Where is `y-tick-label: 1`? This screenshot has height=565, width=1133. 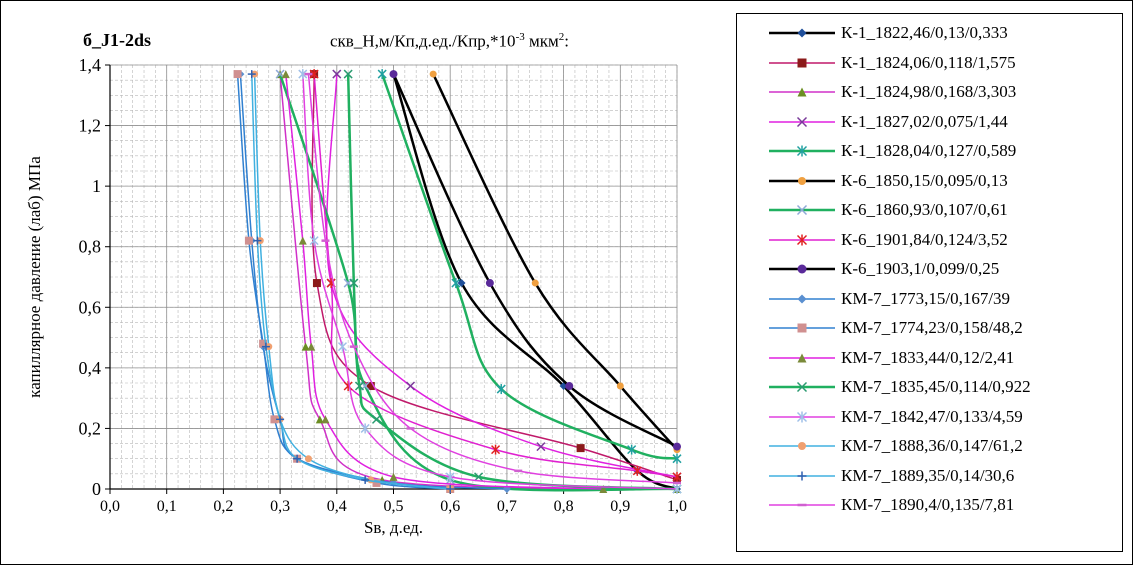
y-tick-label: 1 is located at coordinates (96, 186).